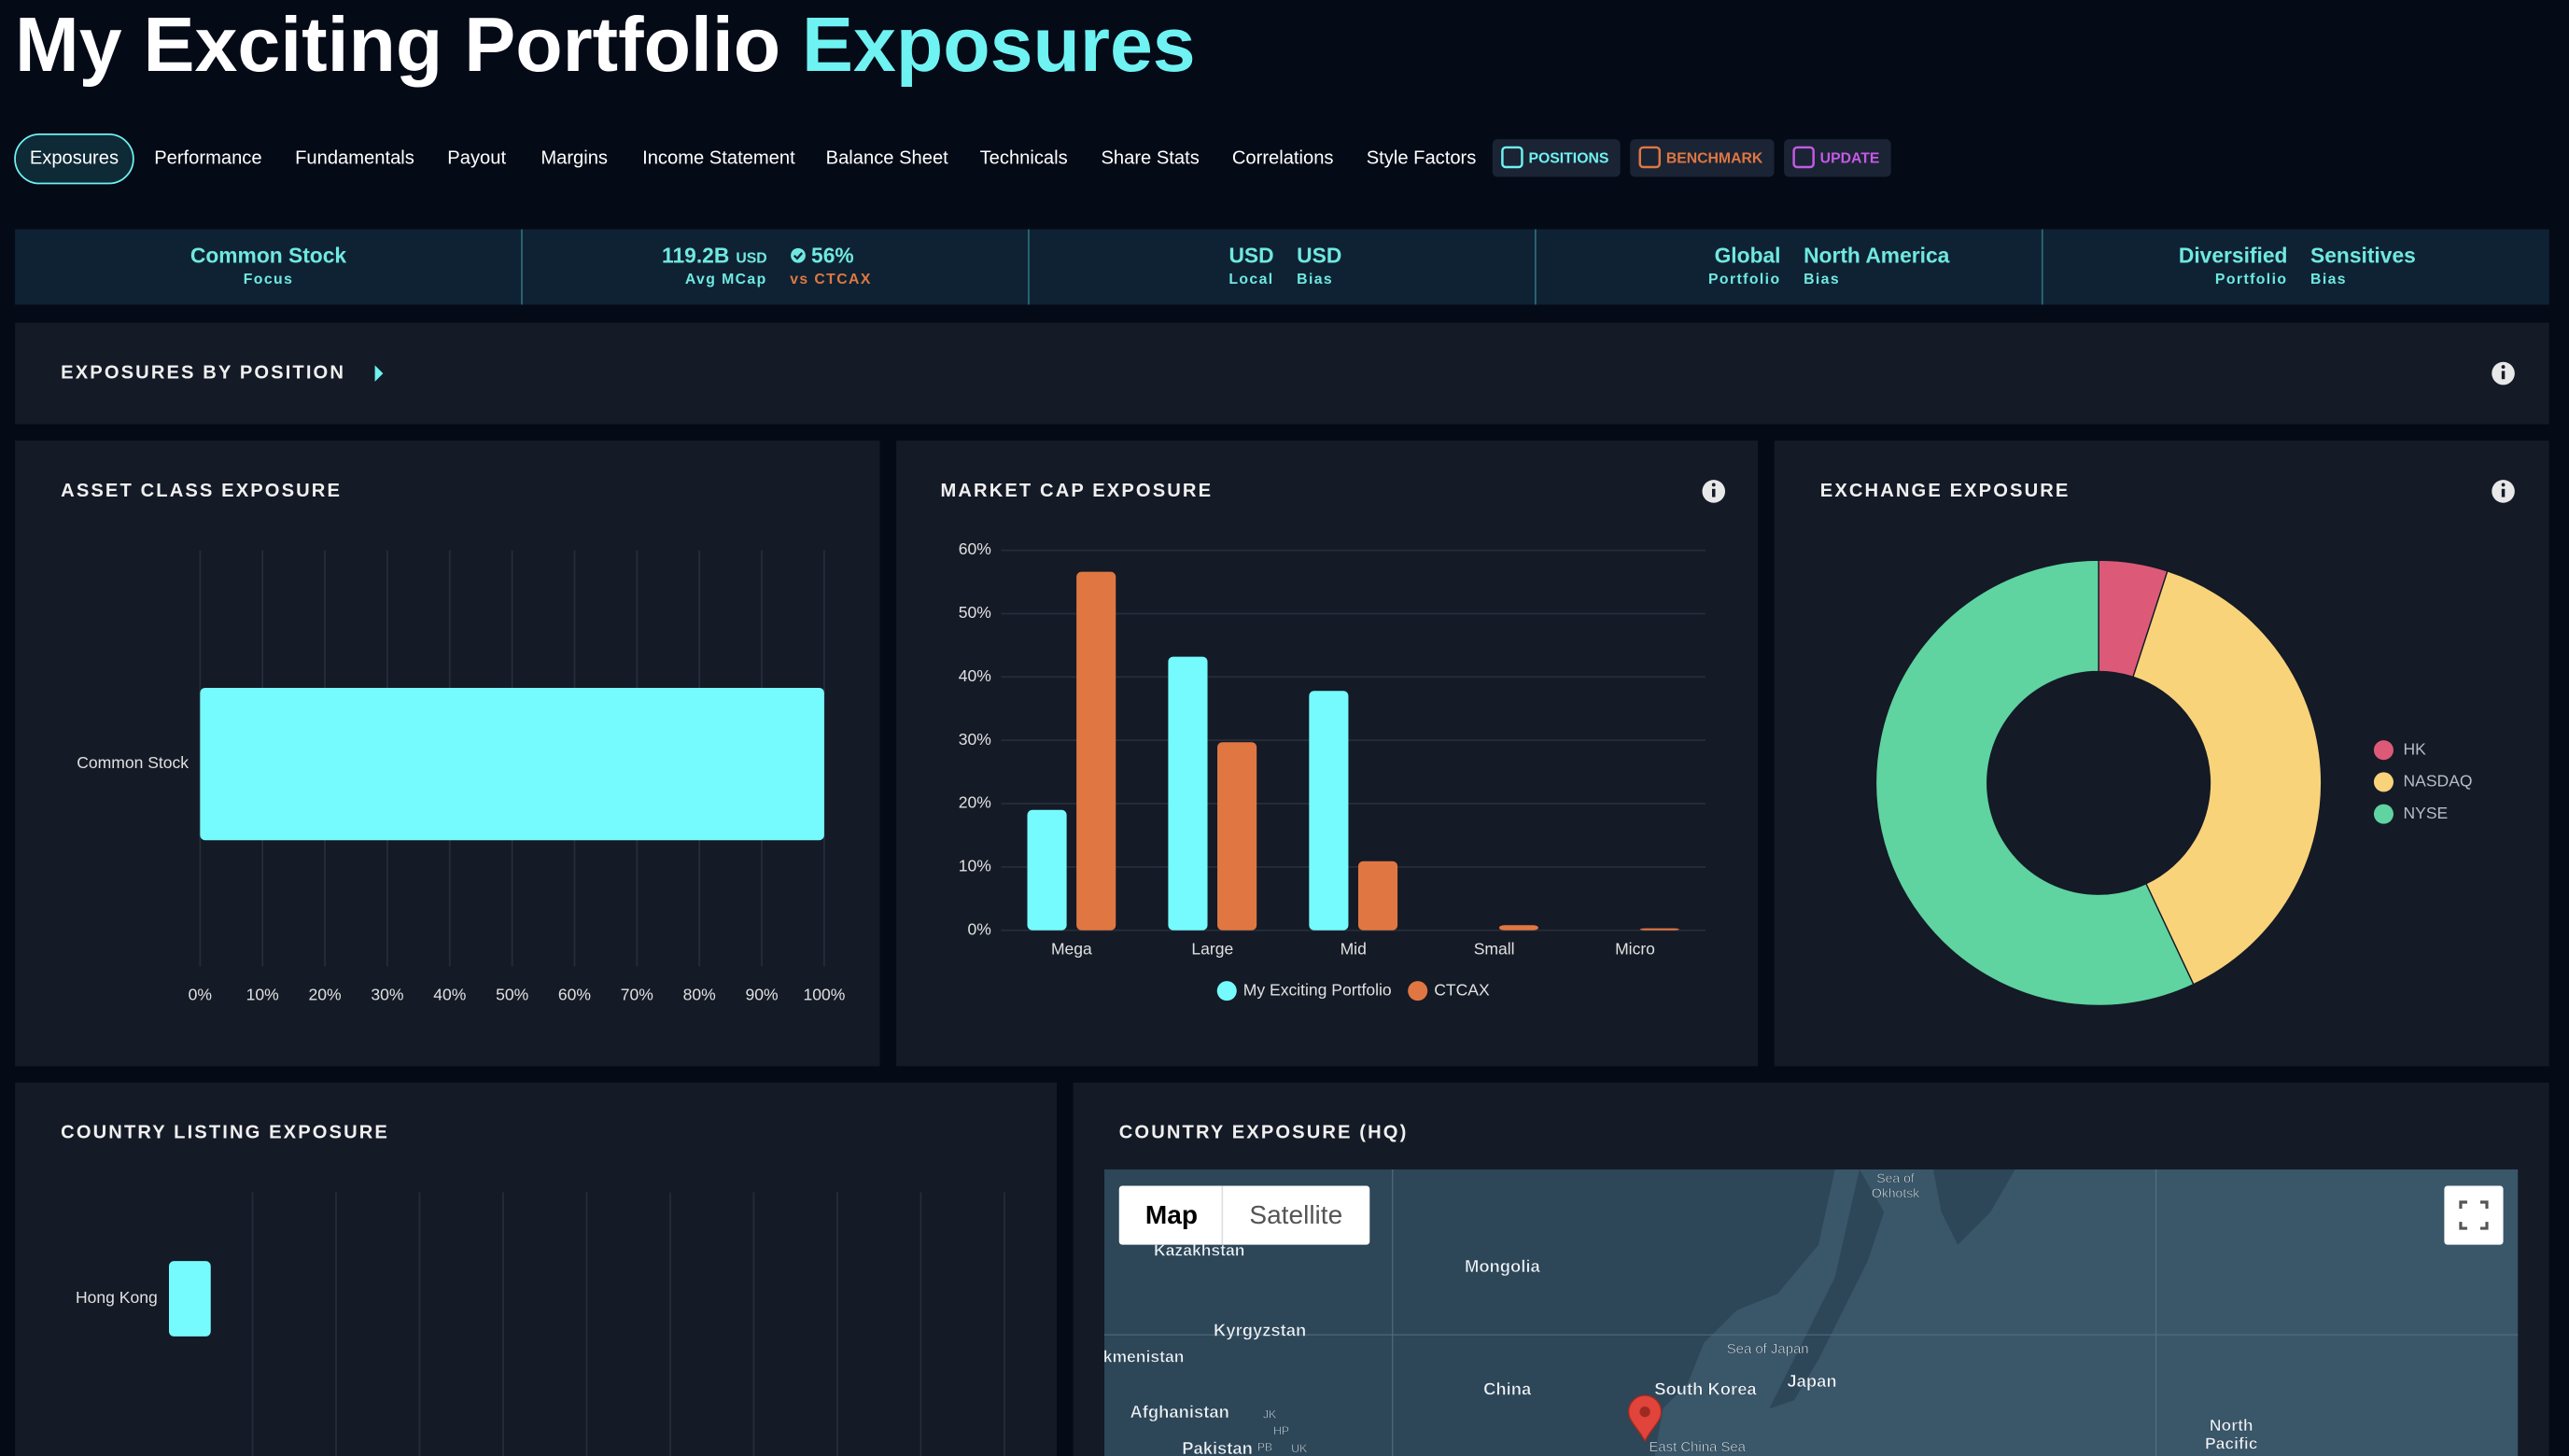 The height and width of the screenshot is (1456, 2569). What do you see at coordinates (1811, 1381) in the screenshot?
I see `map-label: Japan` at bounding box center [1811, 1381].